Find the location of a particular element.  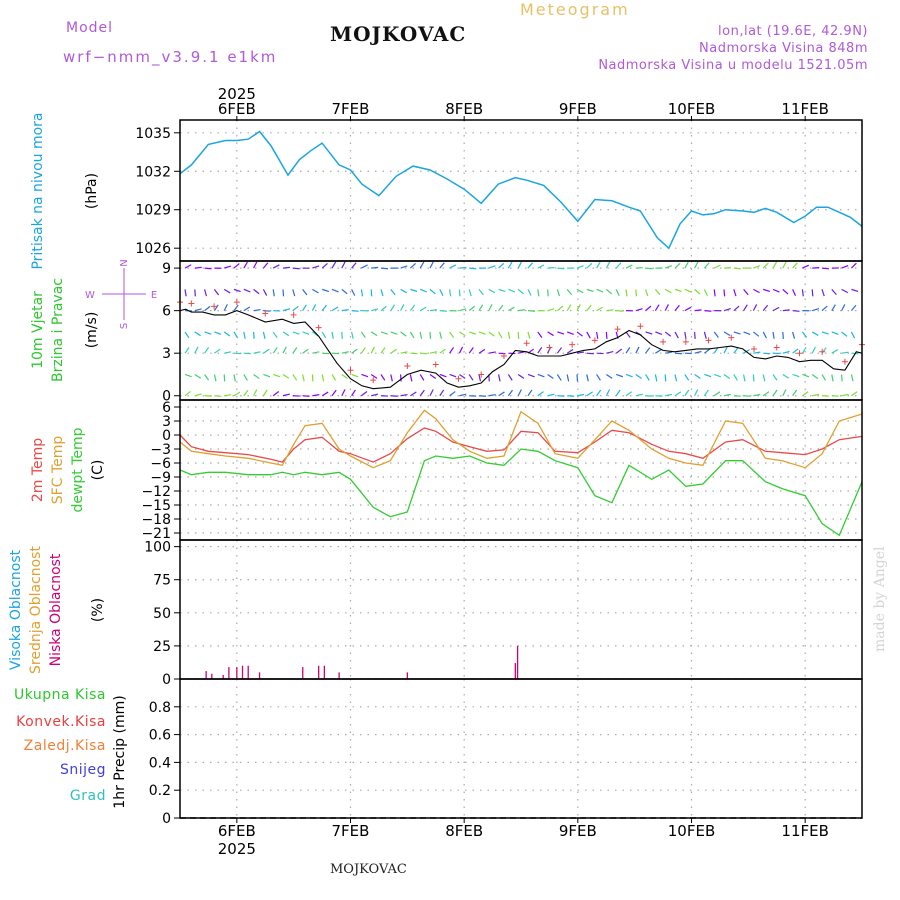

time-label-bottom: 7FEB is located at coordinates (351, 831).